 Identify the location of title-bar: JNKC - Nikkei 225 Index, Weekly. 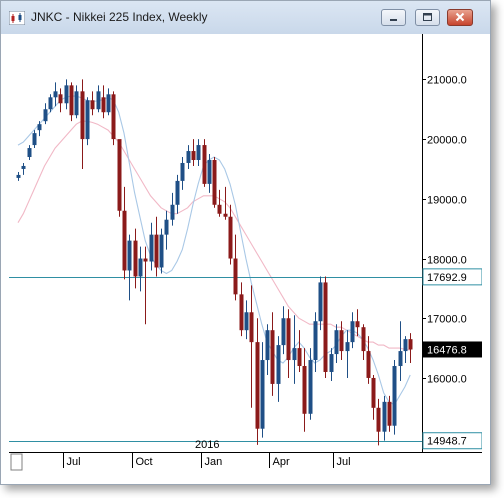
(245, 17).